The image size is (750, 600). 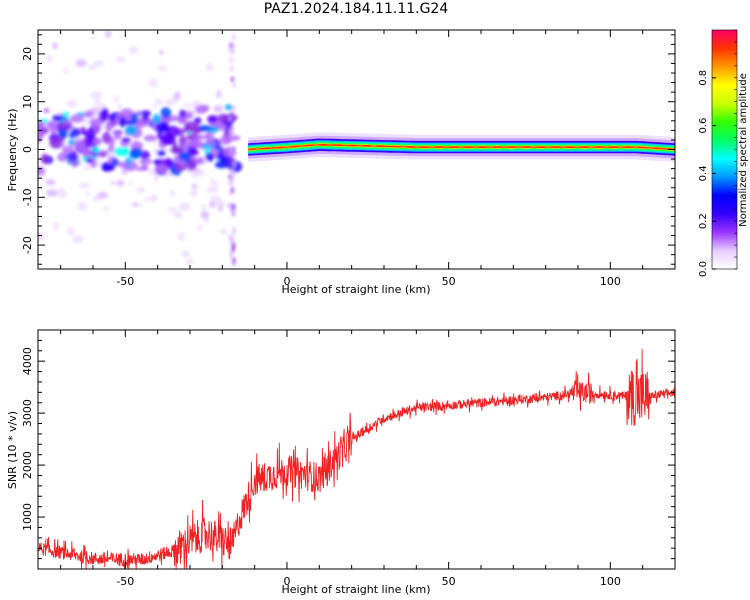 I want to click on spectrogram-blobs, so click(x=140, y=148).